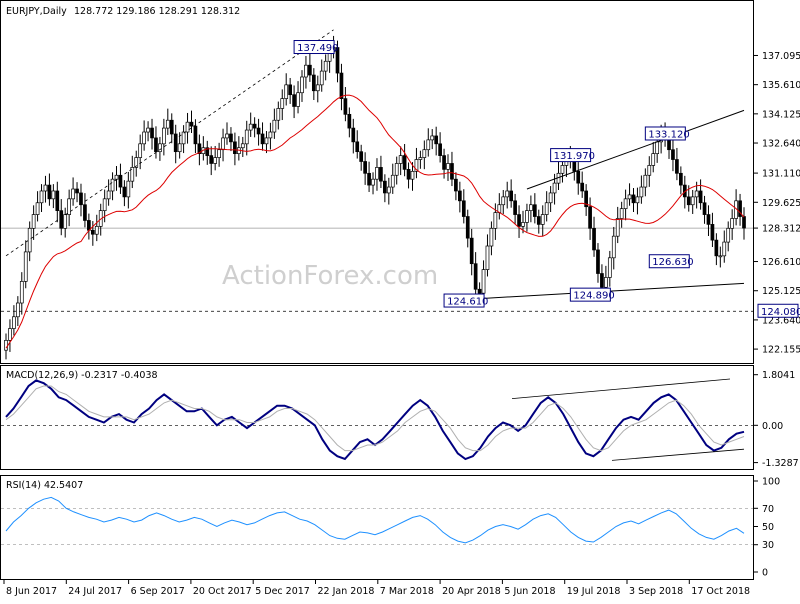  What do you see at coordinates (346, 591) in the screenshot?
I see `x-tick-label: 22 Jan 2018` at bounding box center [346, 591].